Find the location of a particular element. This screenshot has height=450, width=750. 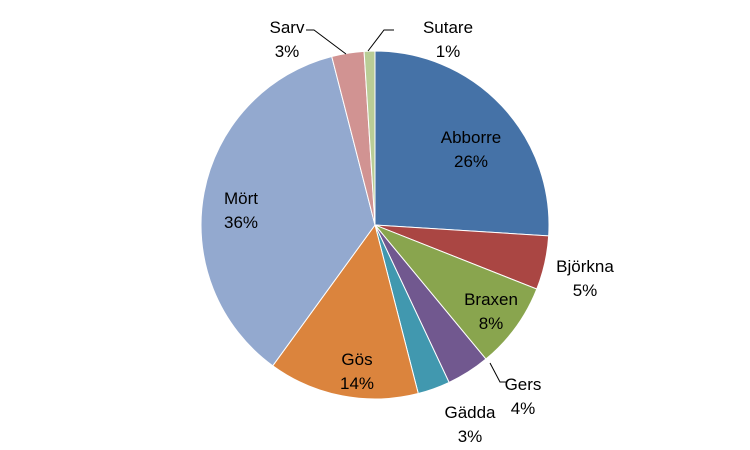

slice-label-abborre: Abborre 26% is located at coordinates (471, 149).